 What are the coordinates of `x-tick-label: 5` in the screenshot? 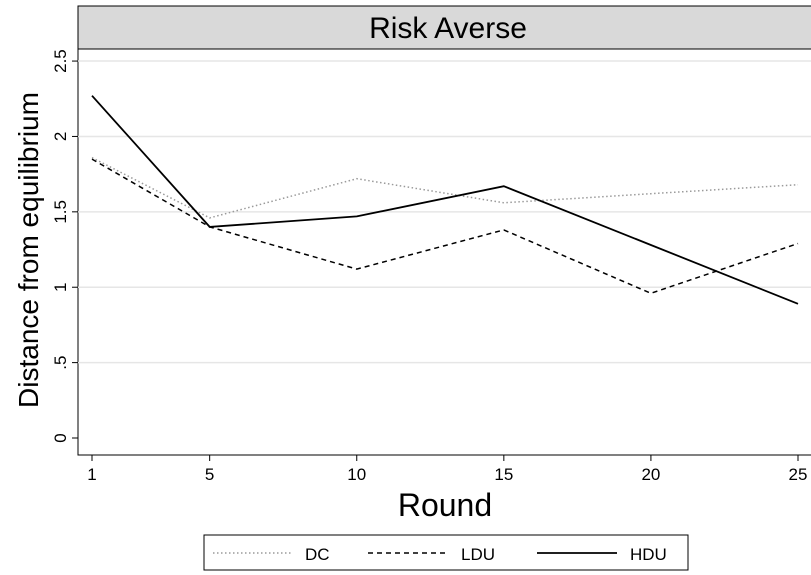 It's located at (209, 474).